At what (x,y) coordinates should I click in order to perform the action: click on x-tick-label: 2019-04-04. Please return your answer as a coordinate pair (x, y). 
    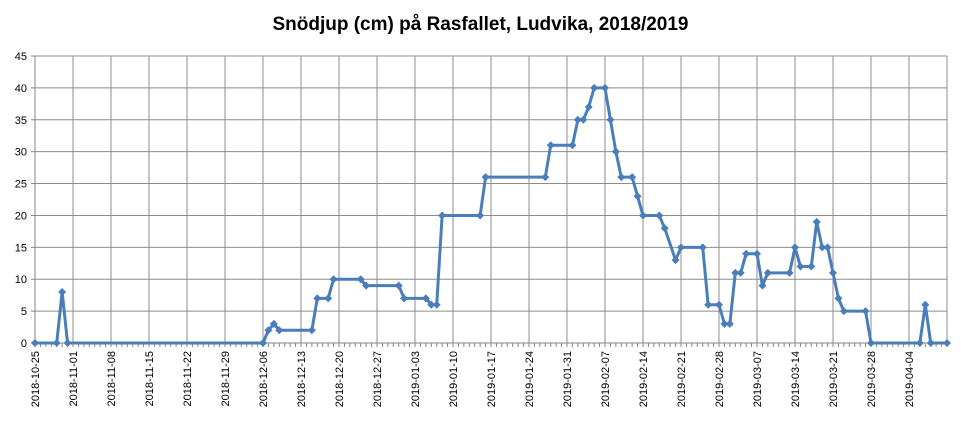
    Looking at the image, I should click on (910, 379).